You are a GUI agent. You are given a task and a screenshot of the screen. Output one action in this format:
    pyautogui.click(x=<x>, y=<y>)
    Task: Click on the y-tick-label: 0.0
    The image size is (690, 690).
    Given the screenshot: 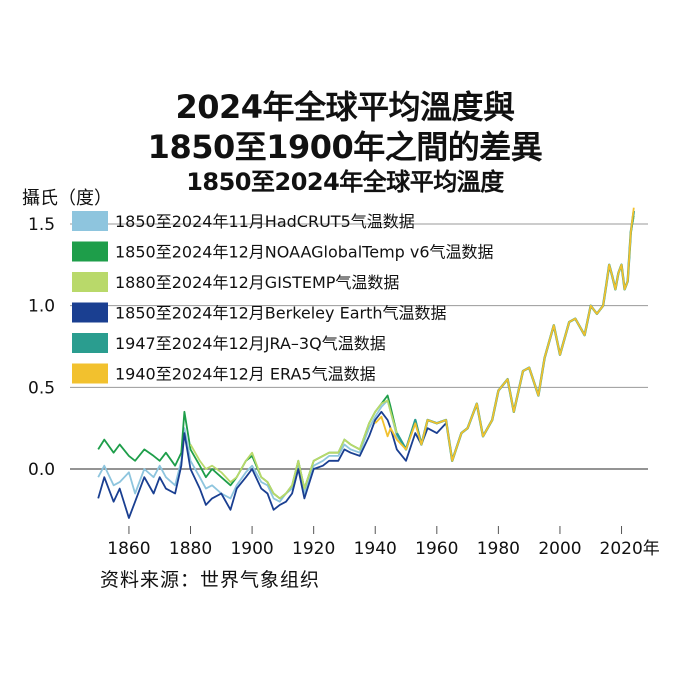 What is the action you would take?
    pyautogui.click(x=41, y=470)
    